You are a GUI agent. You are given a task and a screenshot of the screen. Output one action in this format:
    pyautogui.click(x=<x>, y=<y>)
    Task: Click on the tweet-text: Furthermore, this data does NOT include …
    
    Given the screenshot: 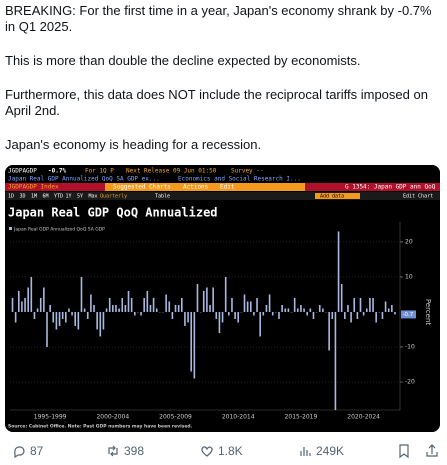 What is the action you would take?
    pyautogui.click(x=216, y=102)
    